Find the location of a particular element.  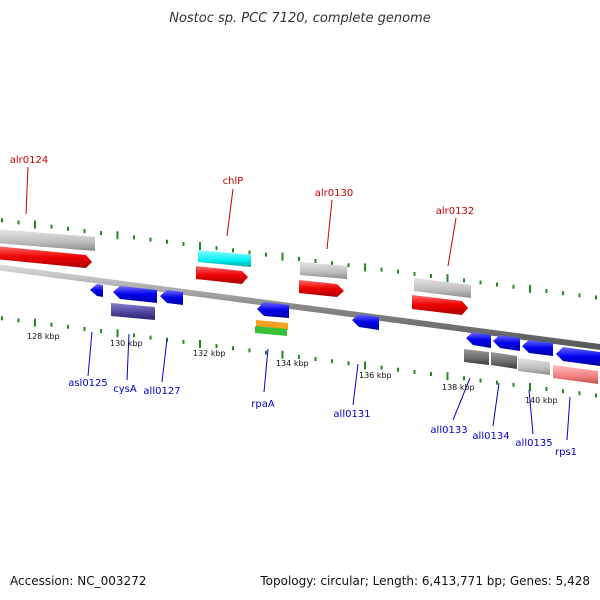

genome-backbone is located at coordinates (300, 307).